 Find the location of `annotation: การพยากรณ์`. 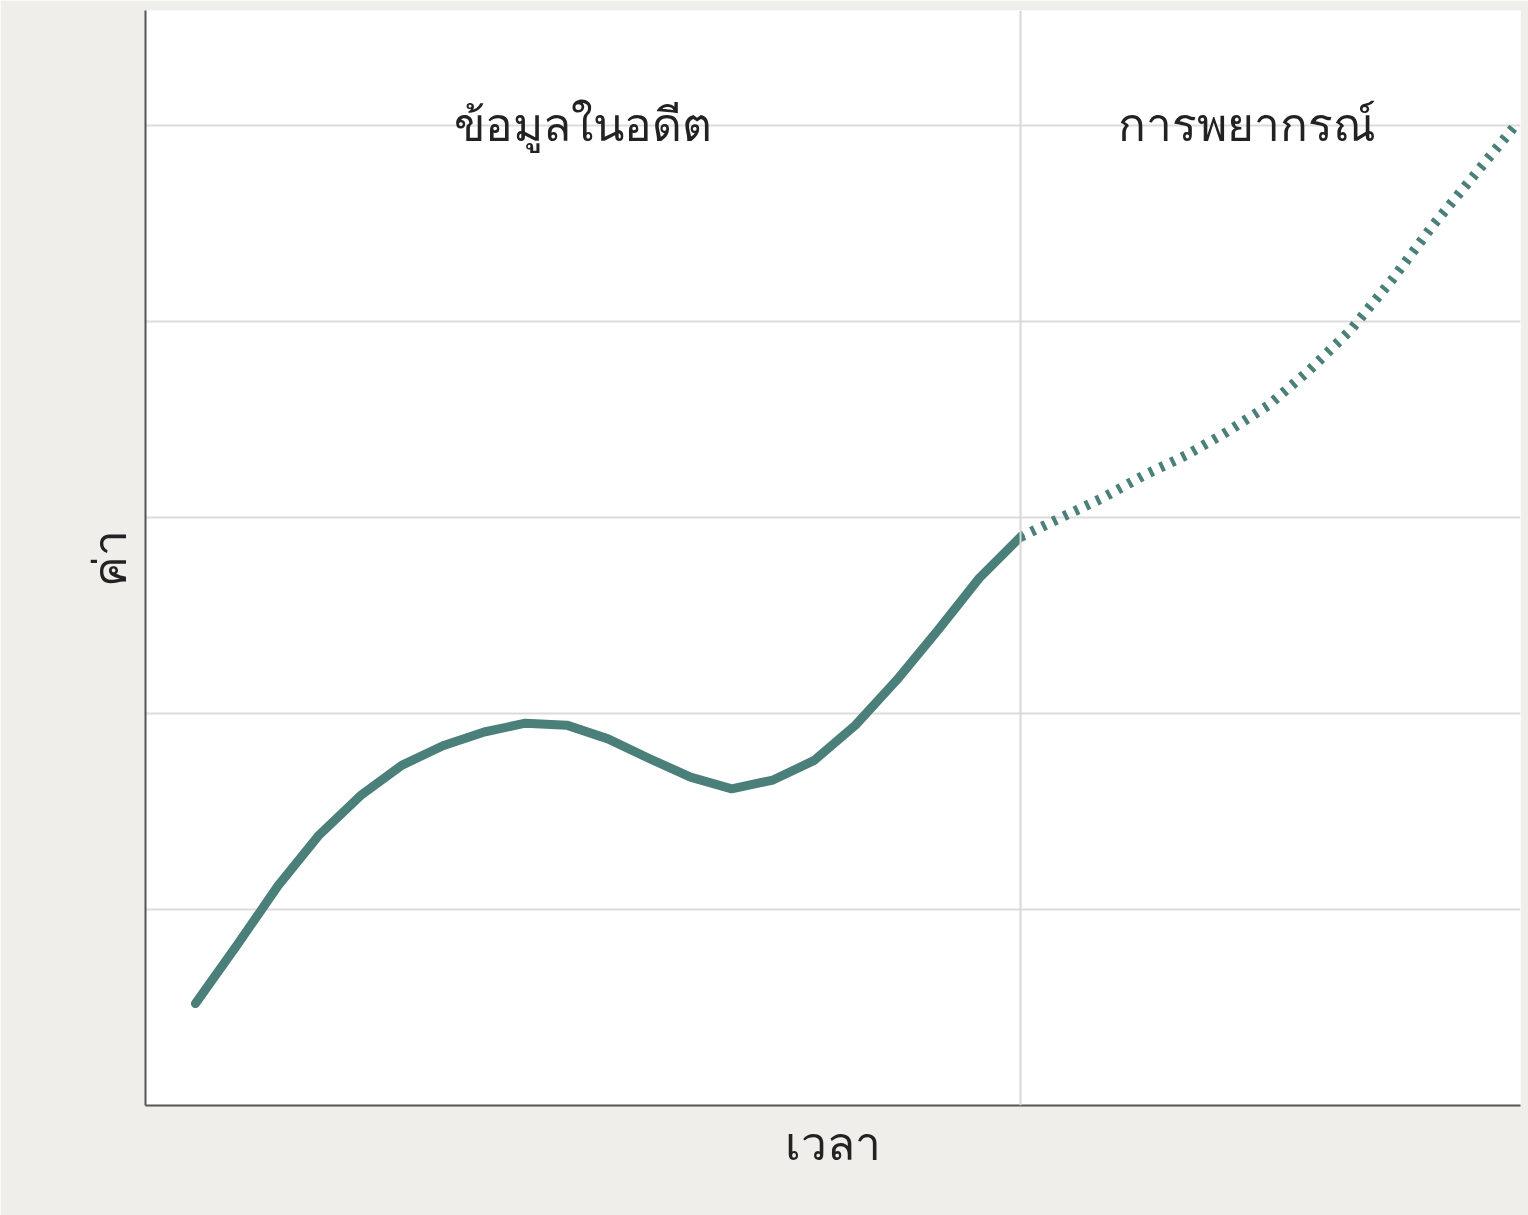

annotation: การพยากรณ์ is located at coordinates (1247, 125).